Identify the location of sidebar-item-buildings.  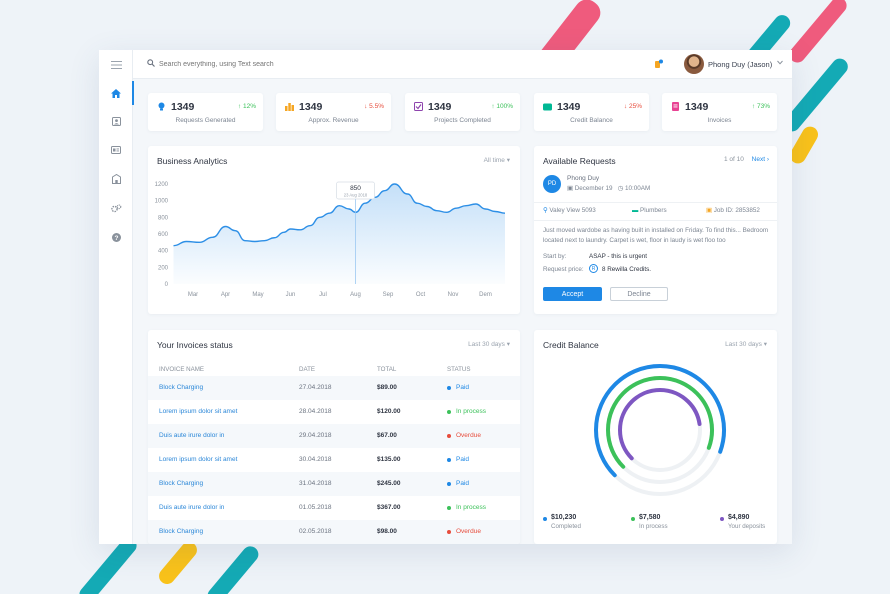
(116, 179).